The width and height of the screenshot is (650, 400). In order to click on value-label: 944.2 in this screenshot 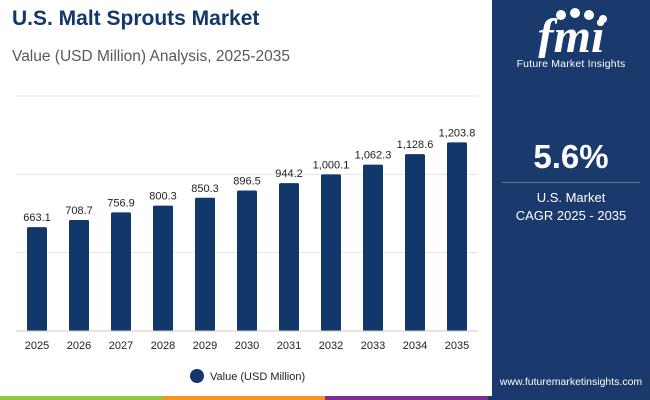, I will do `click(289, 174)`.